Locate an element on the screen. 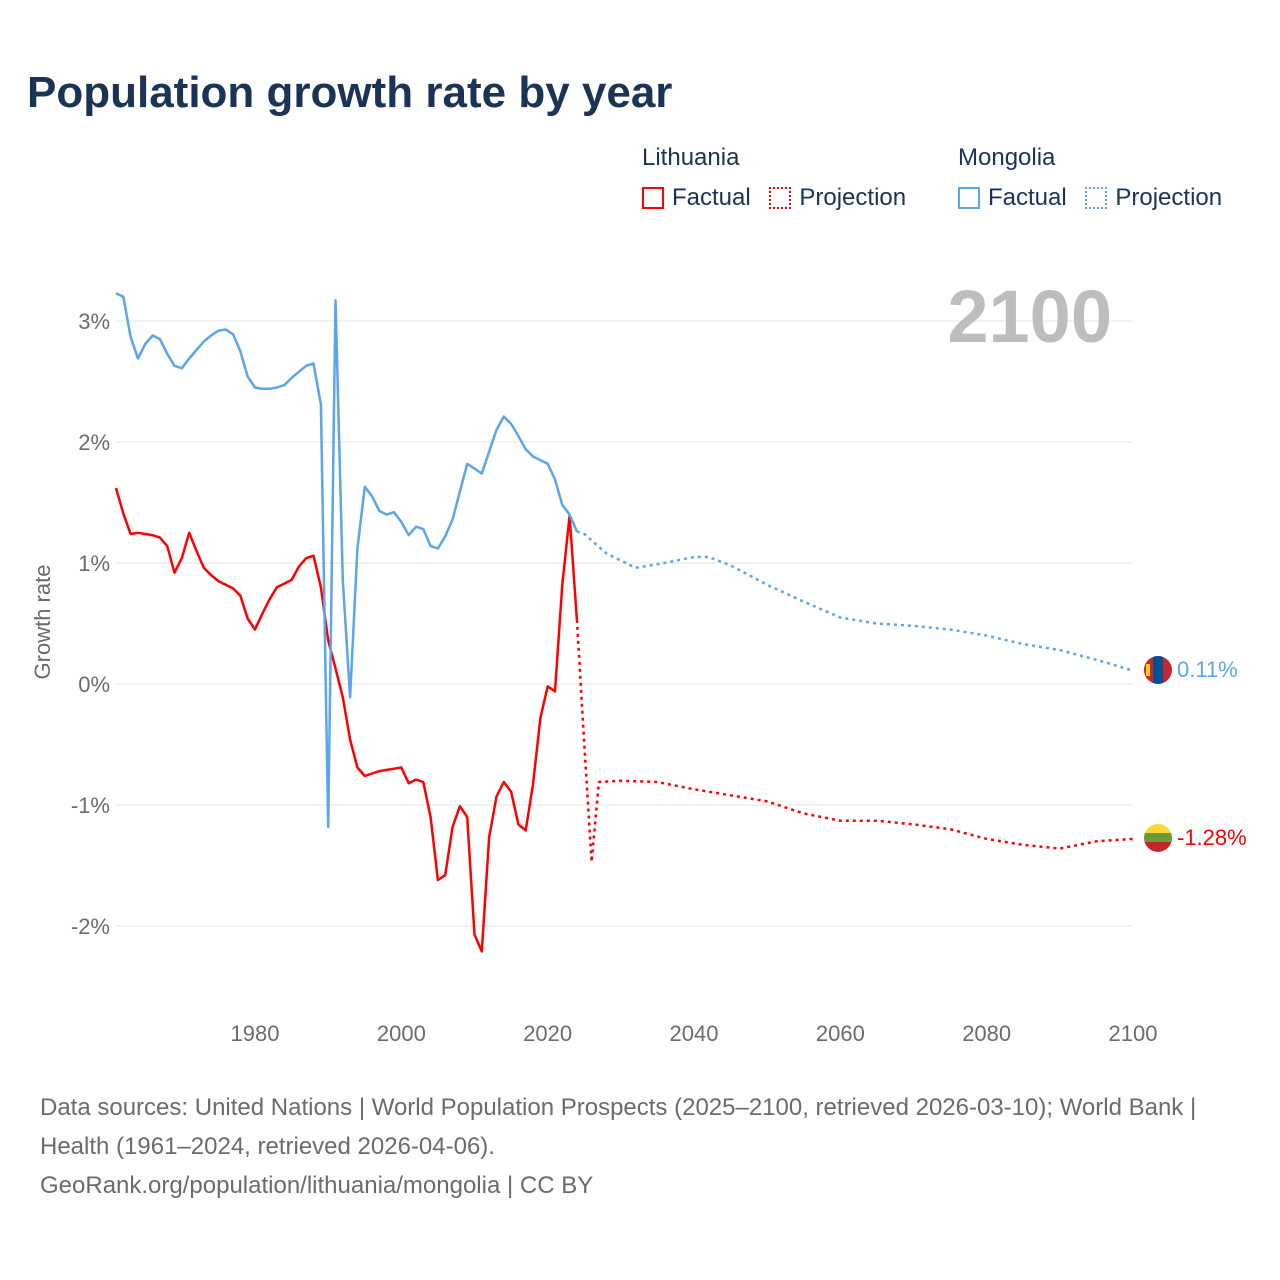  legend-mongolia-factual: Factual is located at coordinates (1012, 198).